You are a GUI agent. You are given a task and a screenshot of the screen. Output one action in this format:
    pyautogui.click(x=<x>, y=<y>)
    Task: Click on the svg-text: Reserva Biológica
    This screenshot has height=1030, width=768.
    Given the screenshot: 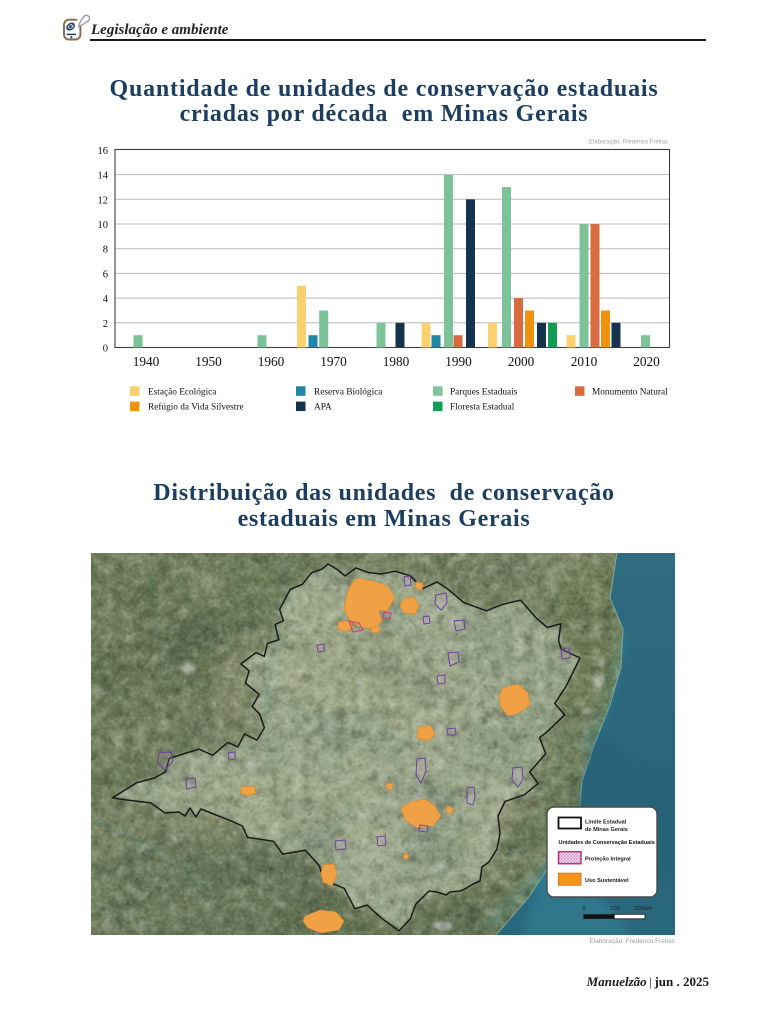 What is the action you would take?
    pyautogui.click(x=348, y=392)
    